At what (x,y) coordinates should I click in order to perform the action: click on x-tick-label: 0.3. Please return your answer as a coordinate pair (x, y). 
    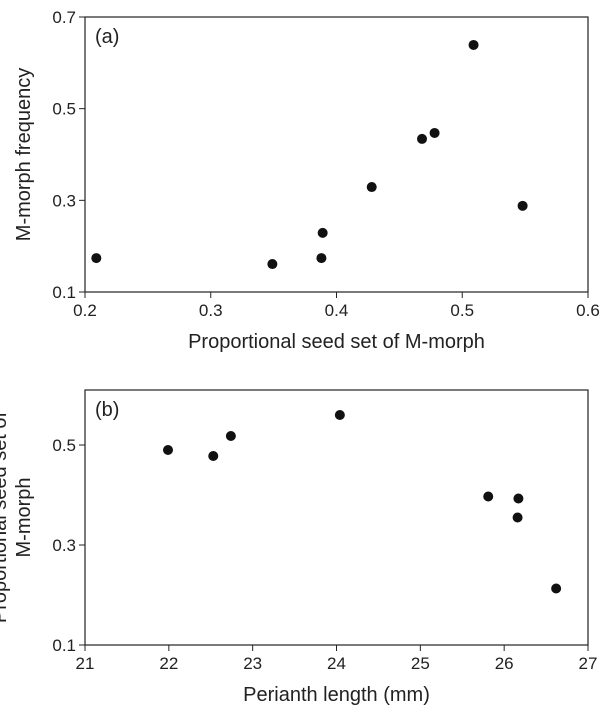
    Looking at the image, I should click on (211, 310).